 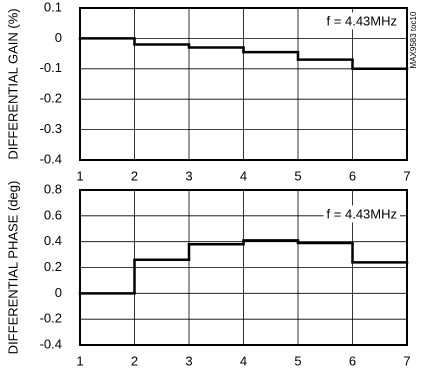 What do you see at coordinates (413, 39) in the screenshot?
I see `side-label: MAX9583 toc10` at bounding box center [413, 39].